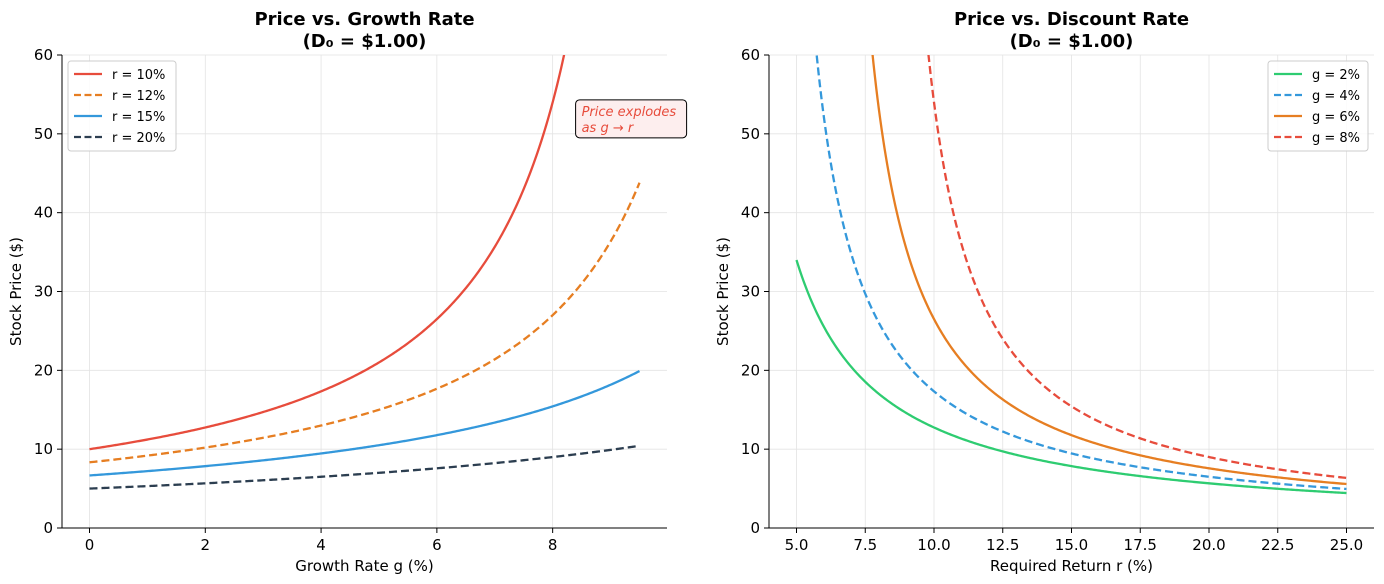 The height and width of the screenshot is (584, 1384). What do you see at coordinates (1208, 545) in the screenshot?
I see `x-tick-label: 20.0` at bounding box center [1208, 545].